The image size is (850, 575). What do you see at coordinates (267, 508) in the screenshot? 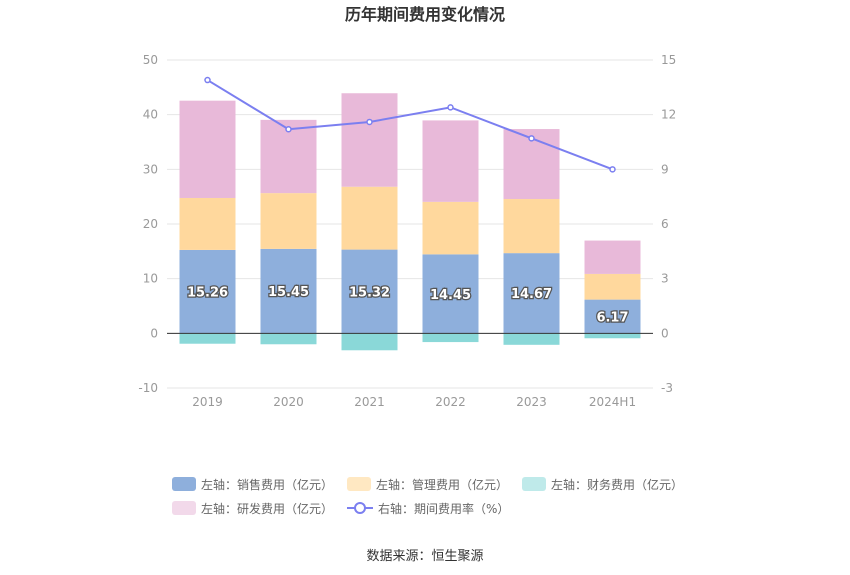
I see `legend-label-rnd: 左轴：研发费用（亿元）` at bounding box center [267, 508].